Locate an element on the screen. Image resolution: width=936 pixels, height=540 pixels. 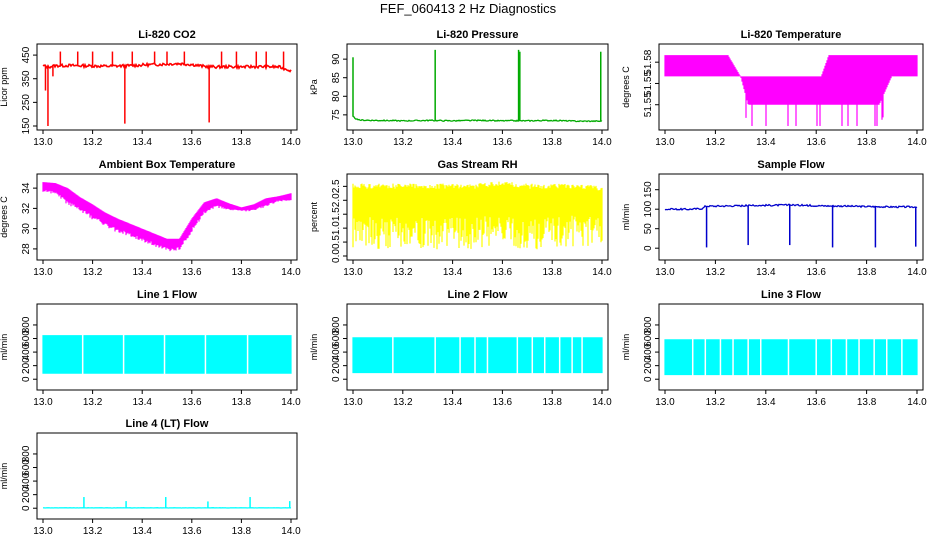
y-tick-label: 80 is located at coordinates (336, 96).